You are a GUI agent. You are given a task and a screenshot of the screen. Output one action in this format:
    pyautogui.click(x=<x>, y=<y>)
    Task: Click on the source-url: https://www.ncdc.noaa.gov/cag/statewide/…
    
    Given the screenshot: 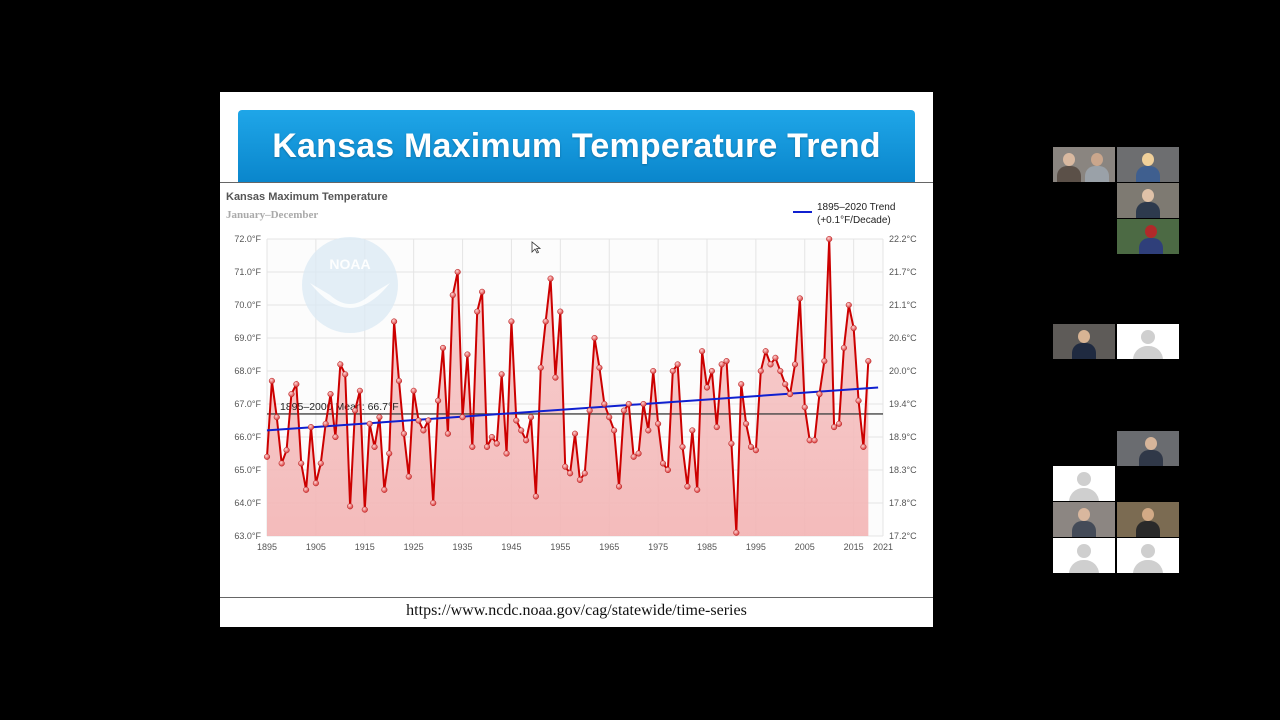 What is the action you would take?
    pyautogui.click(x=576, y=610)
    